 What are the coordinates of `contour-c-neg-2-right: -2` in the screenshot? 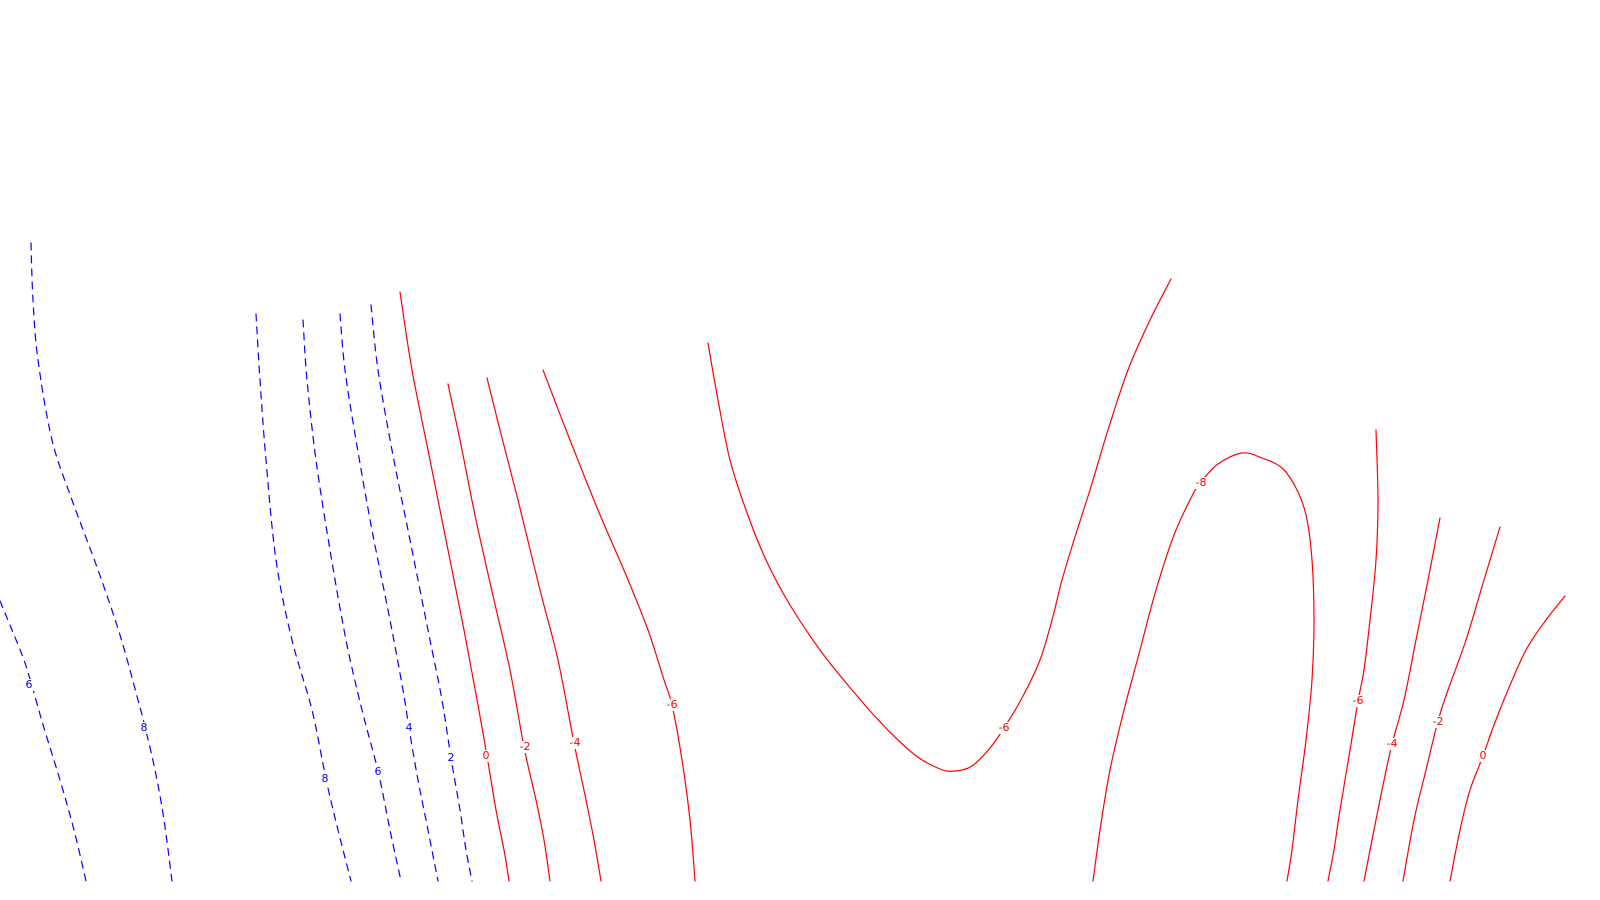 It's located at (1451, 704).